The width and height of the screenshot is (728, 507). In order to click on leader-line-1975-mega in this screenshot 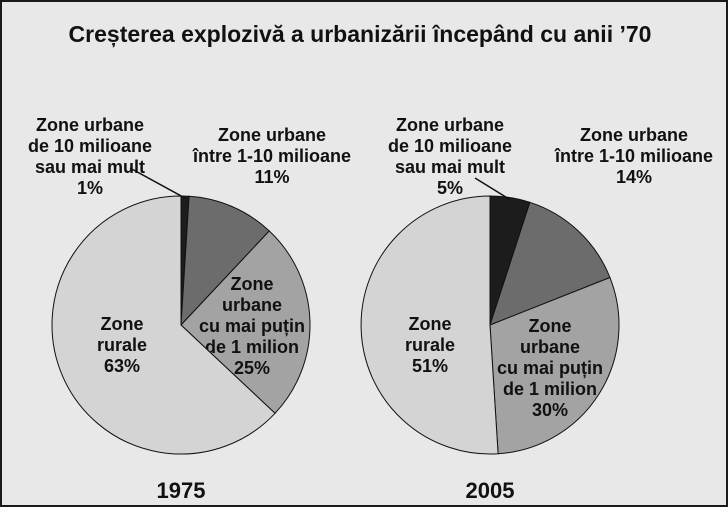, I will do `click(157, 183)`.